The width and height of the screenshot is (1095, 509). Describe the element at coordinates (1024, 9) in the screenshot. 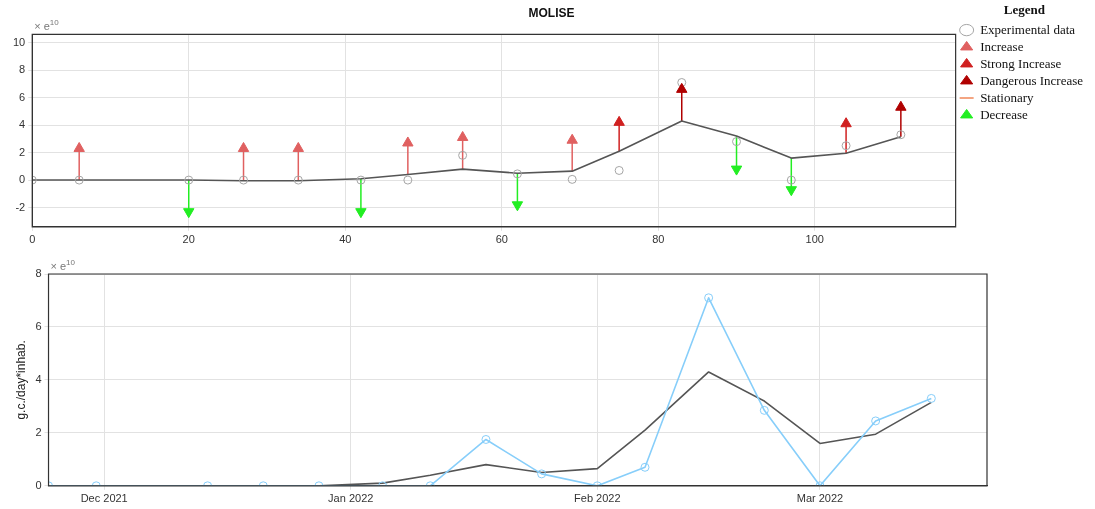

I see `legend-title: Legend` at that location.